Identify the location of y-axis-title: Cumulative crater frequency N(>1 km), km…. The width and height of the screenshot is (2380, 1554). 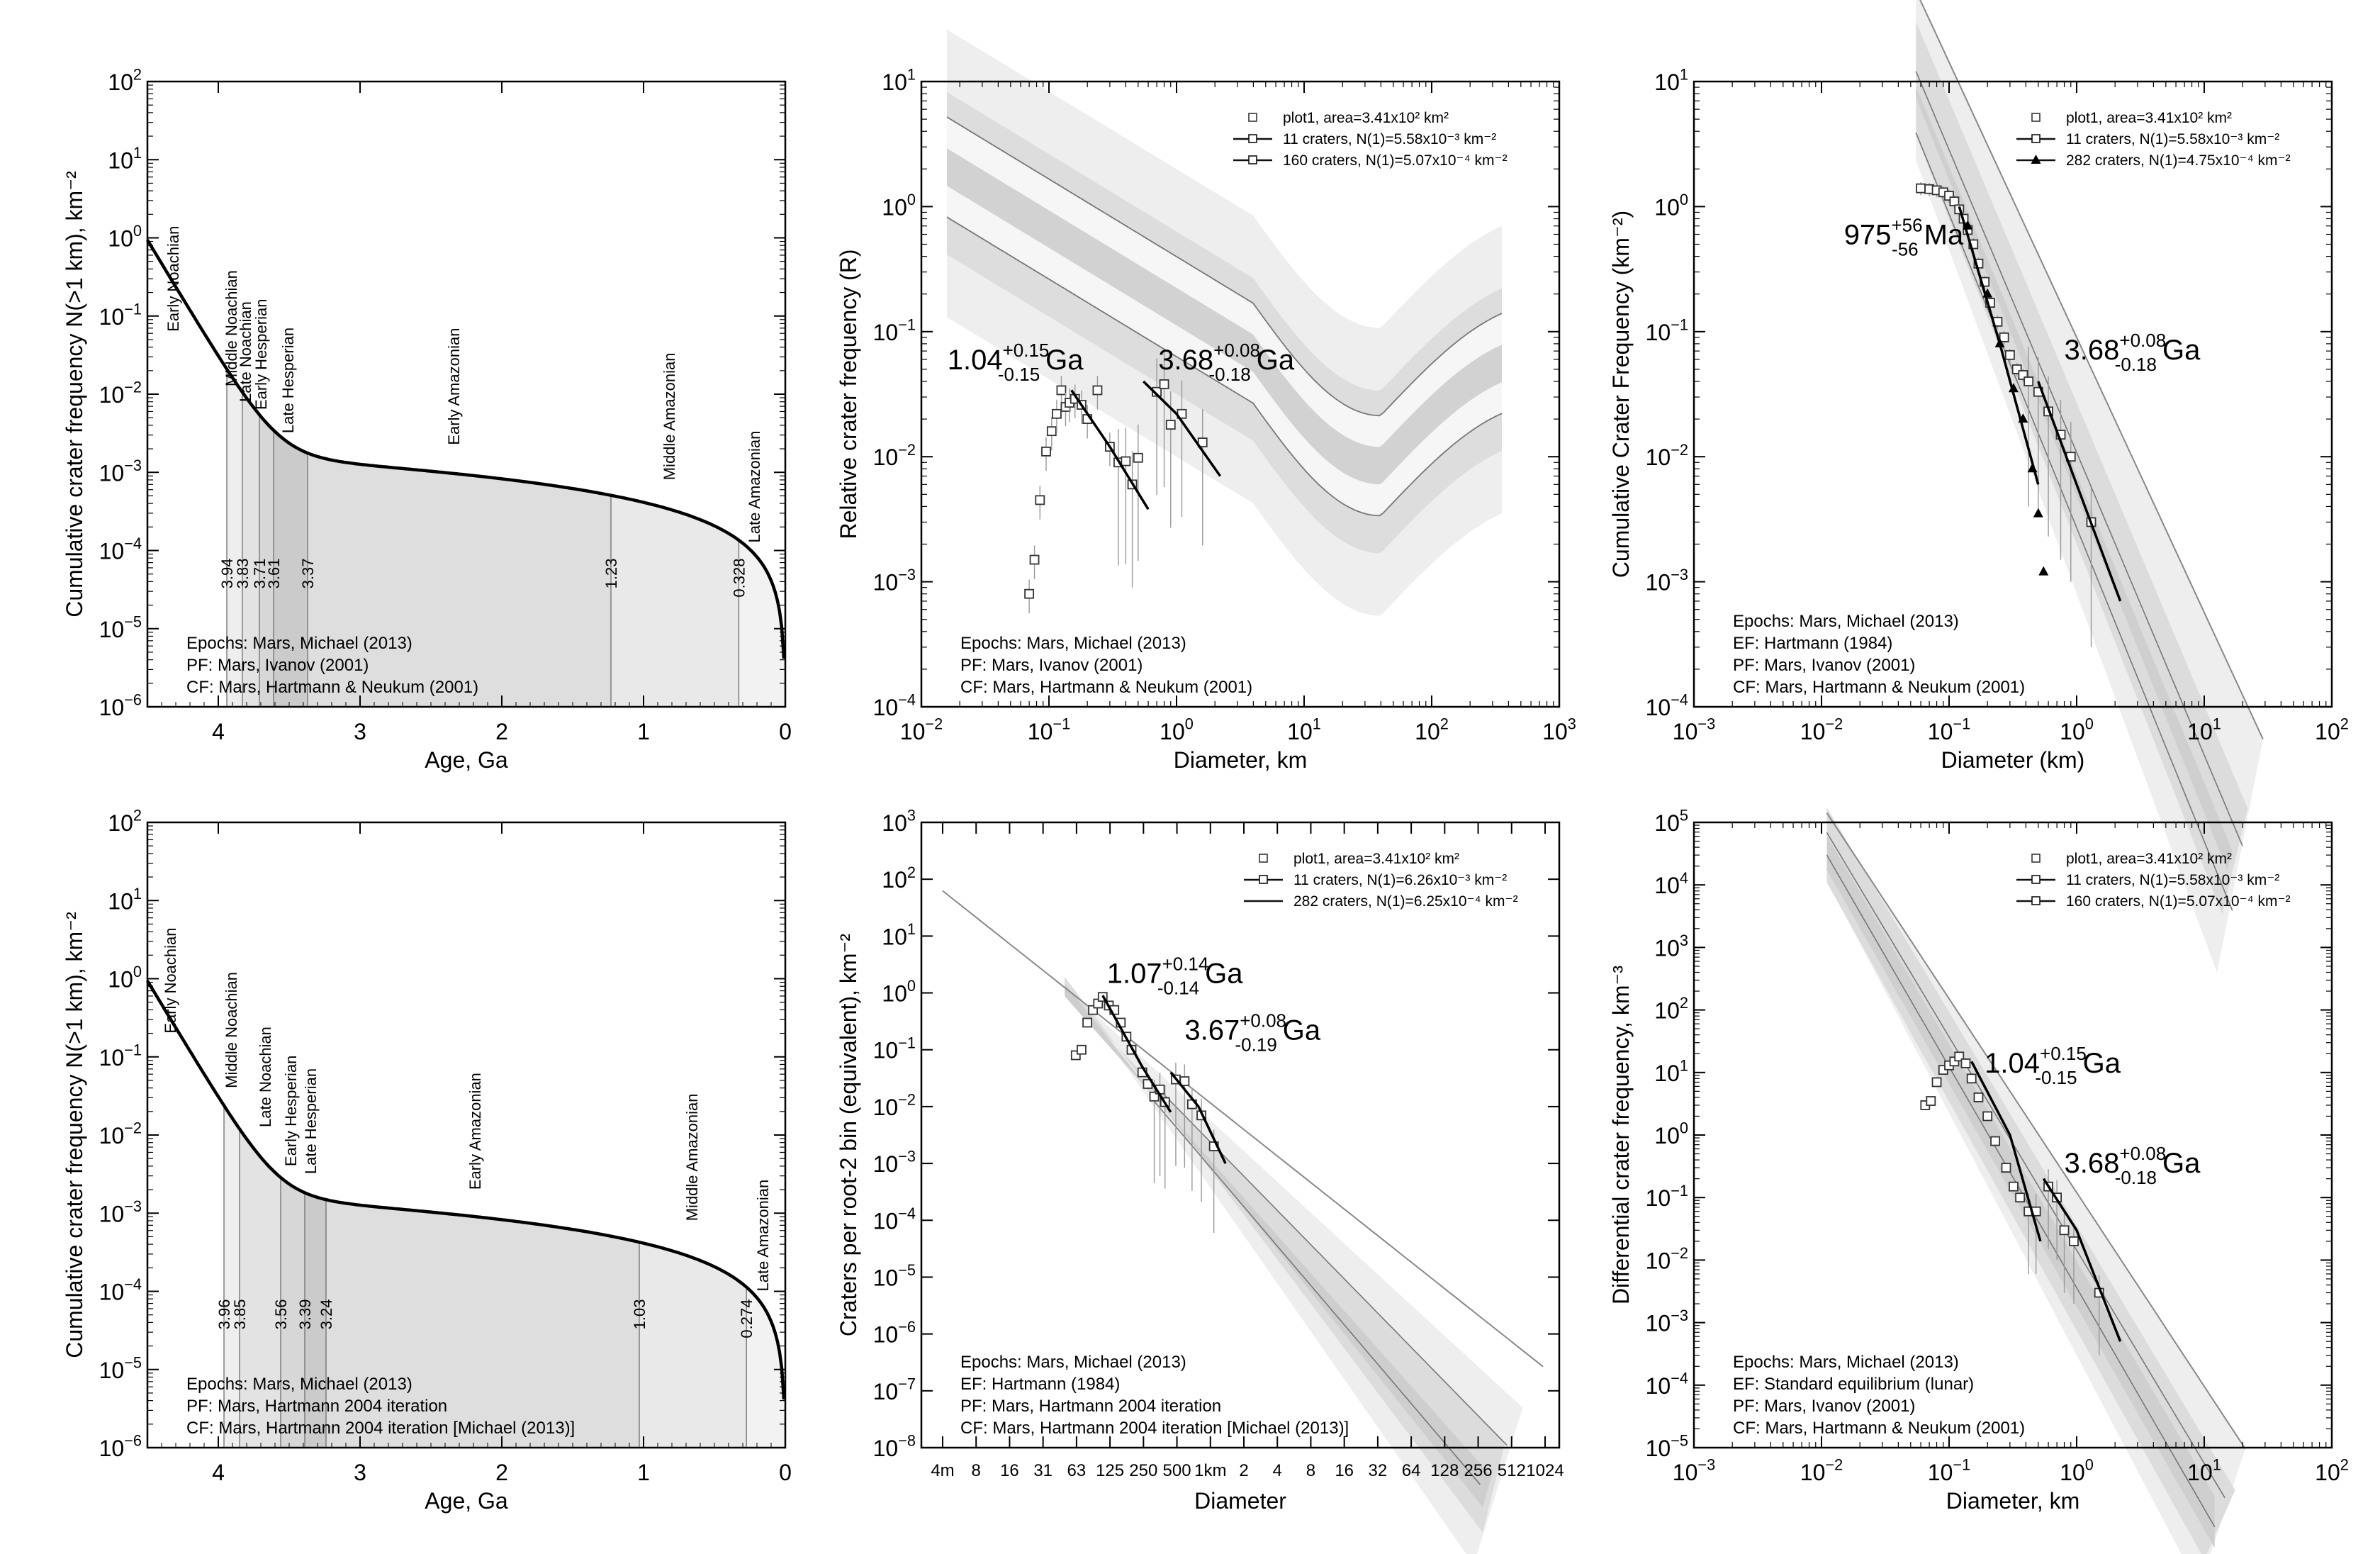
(74, 1135).